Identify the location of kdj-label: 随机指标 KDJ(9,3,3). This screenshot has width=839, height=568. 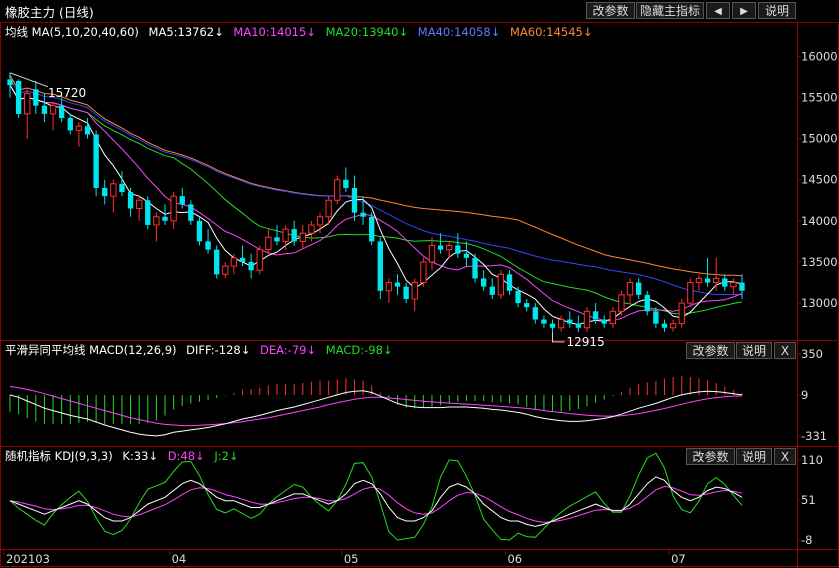
(59, 456).